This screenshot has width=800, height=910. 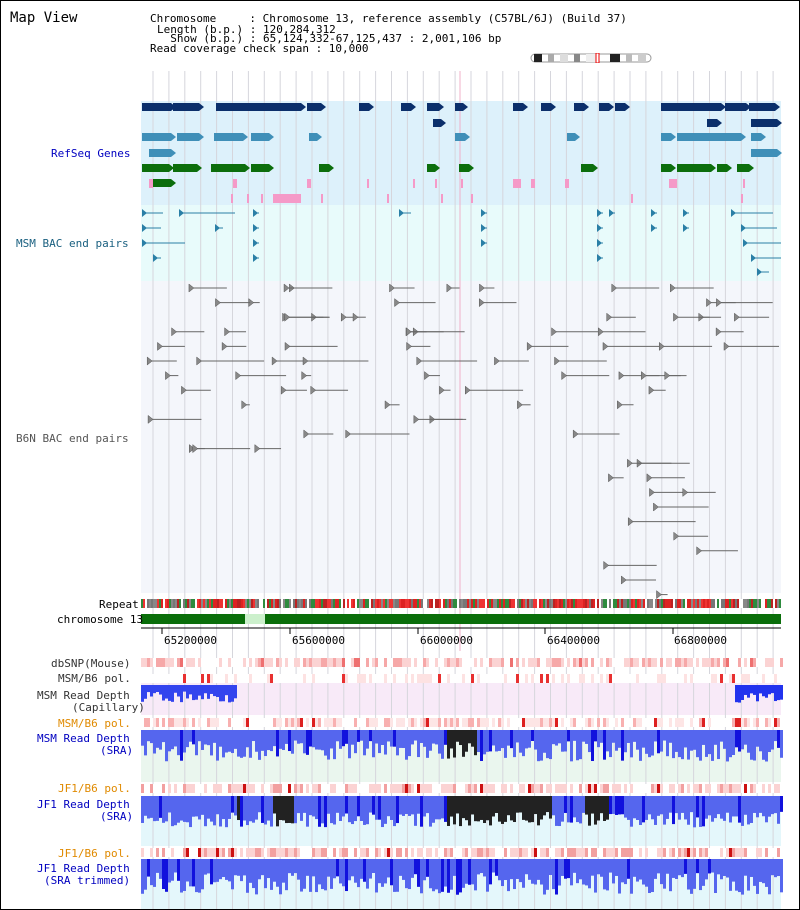 What do you see at coordinates (632, 198) in the screenshot?
I see `refseq-pink-feature` at bounding box center [632, 198].